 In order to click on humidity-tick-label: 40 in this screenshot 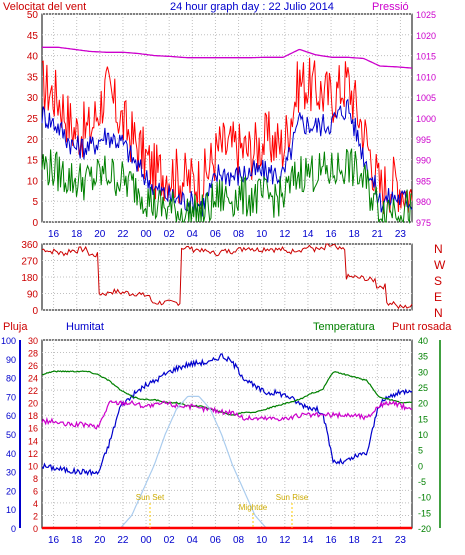, I will do `click(11, 454)`.